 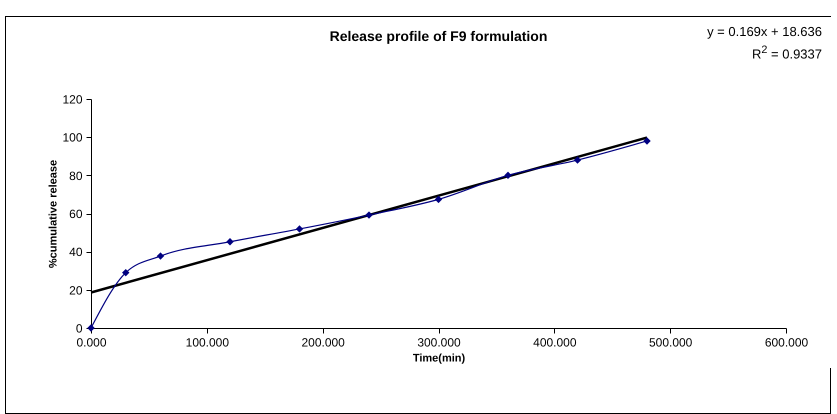 I want to click on x-tick-label: 300.000, so click(x=439, y=343).